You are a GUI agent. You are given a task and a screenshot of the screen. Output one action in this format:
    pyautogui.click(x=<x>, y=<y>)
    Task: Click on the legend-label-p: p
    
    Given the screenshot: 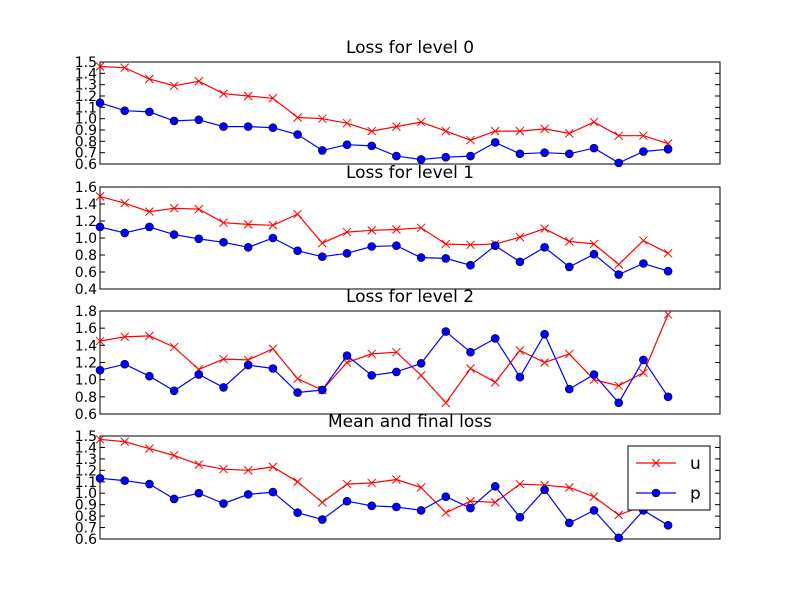 What is the action you would take?
    pyautogui.click(x=695, y=494)
    